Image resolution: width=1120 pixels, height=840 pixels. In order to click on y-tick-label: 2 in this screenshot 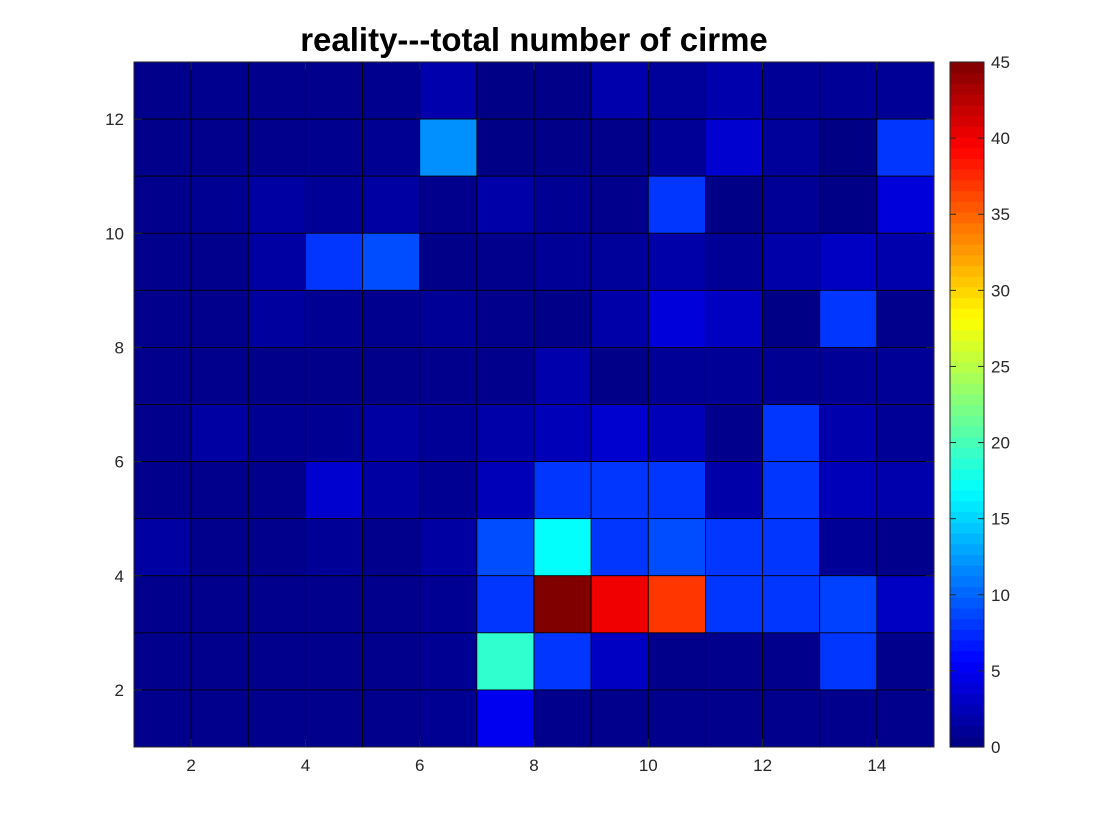, I will do `click(119, 690)`.